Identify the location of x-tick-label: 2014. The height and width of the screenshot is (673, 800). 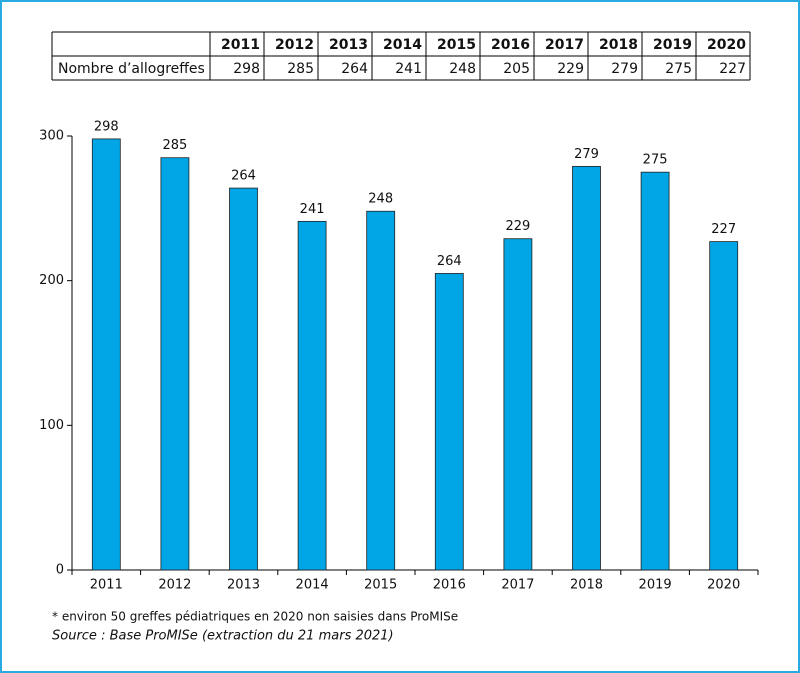
(312, 585).